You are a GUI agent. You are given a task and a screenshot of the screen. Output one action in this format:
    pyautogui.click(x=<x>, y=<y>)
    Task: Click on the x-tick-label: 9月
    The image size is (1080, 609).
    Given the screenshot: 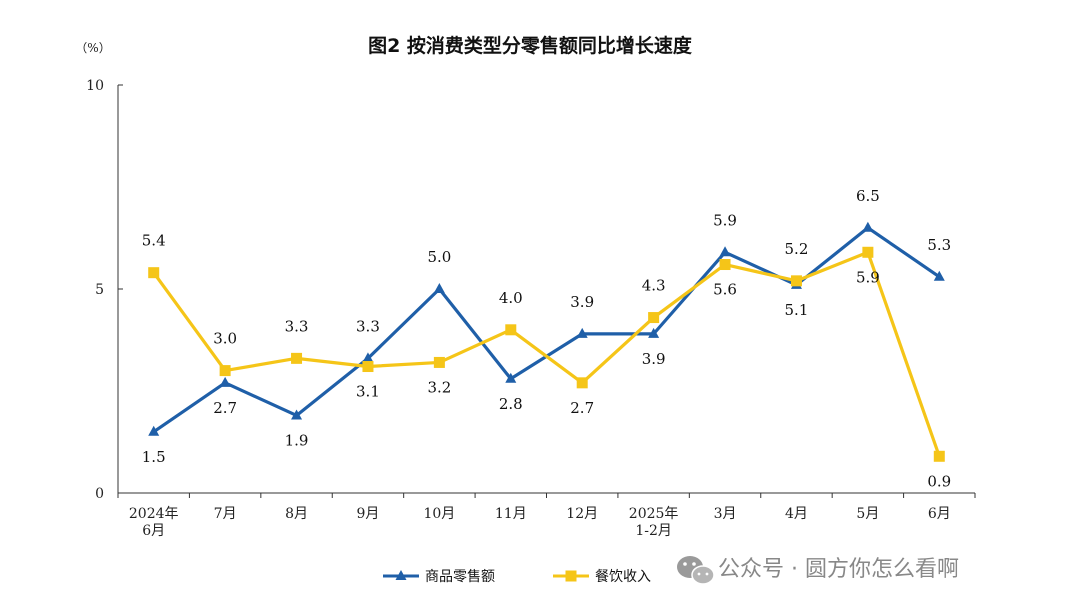 What is the action you would take?
    pyautogui.click(x=367, y=514)
    